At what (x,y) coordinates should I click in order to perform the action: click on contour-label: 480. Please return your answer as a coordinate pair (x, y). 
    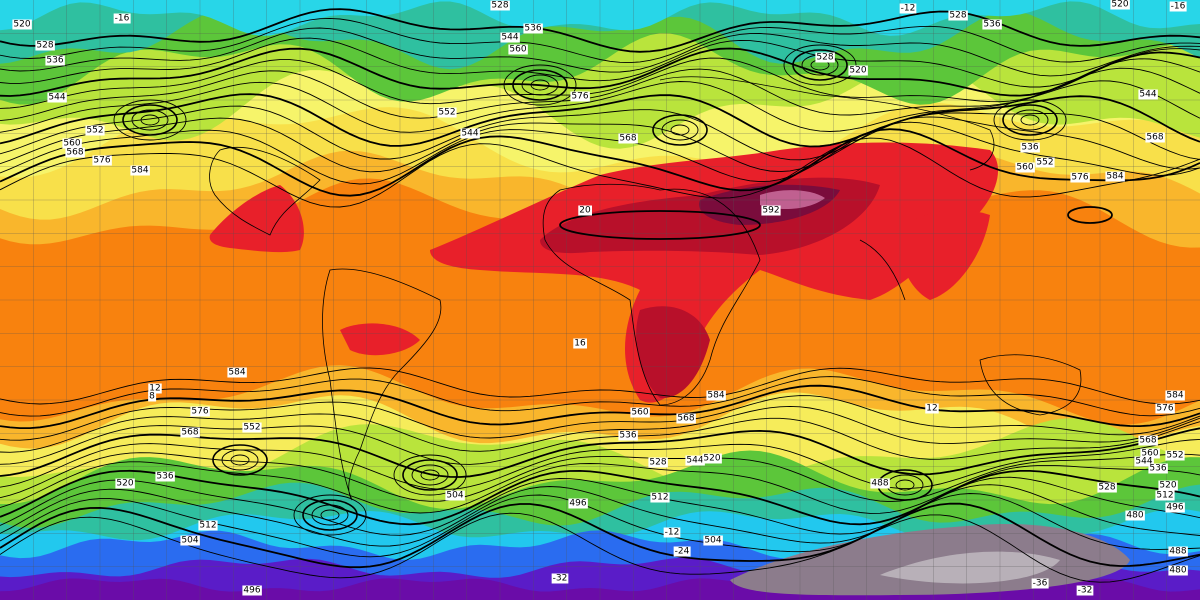
    Looking at the image, I should click on (1134, 516).